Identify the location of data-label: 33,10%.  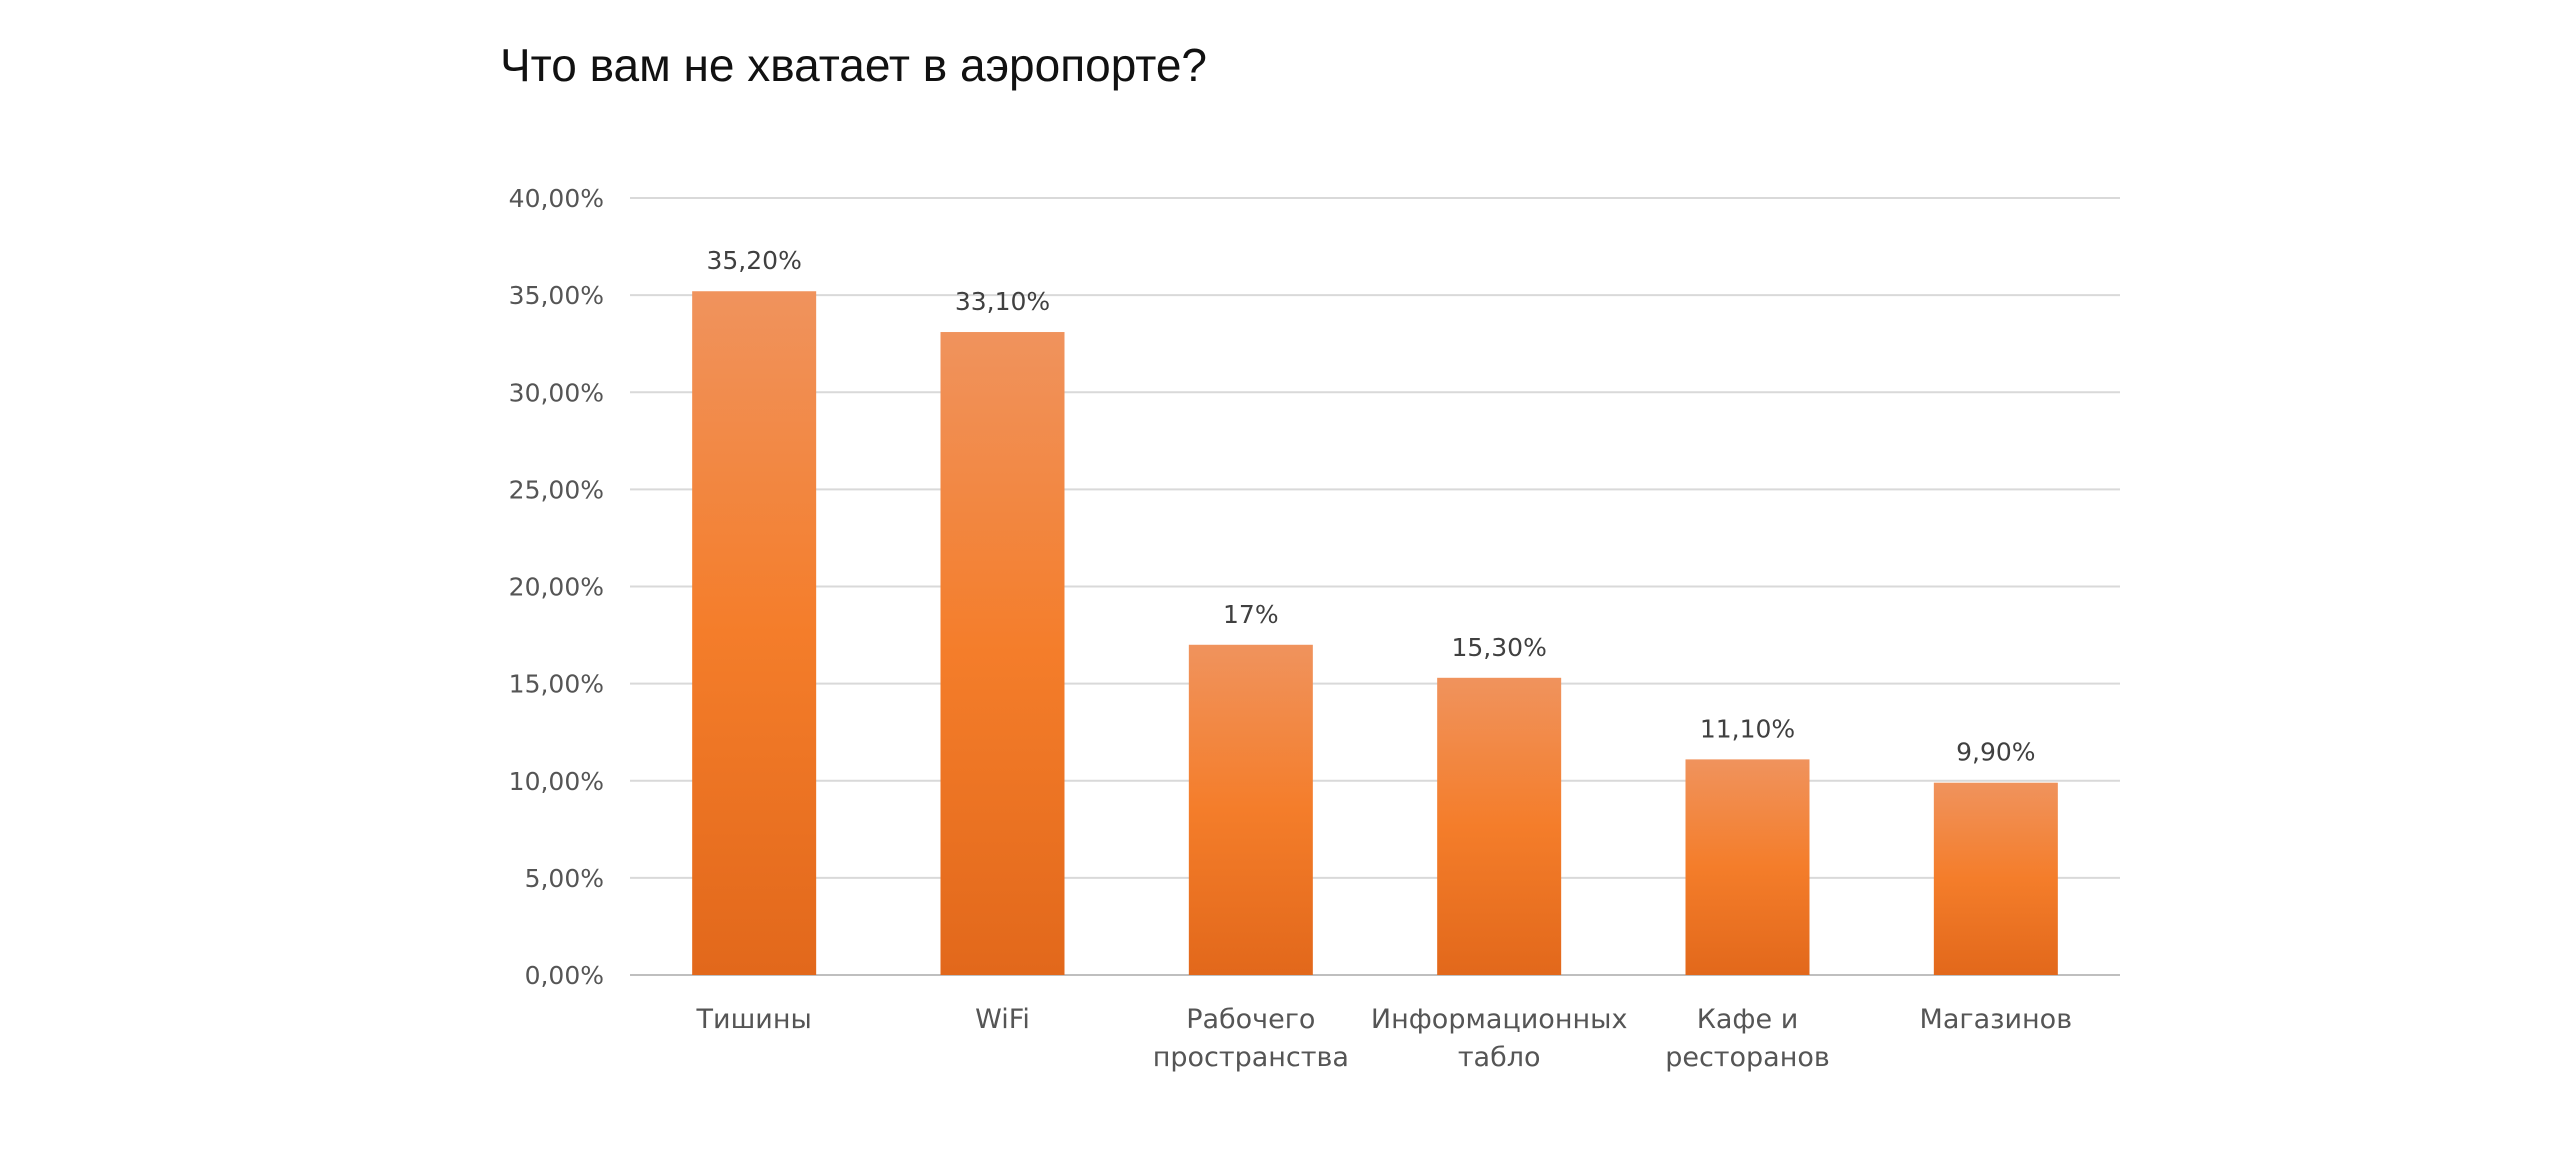
(1002, 301).